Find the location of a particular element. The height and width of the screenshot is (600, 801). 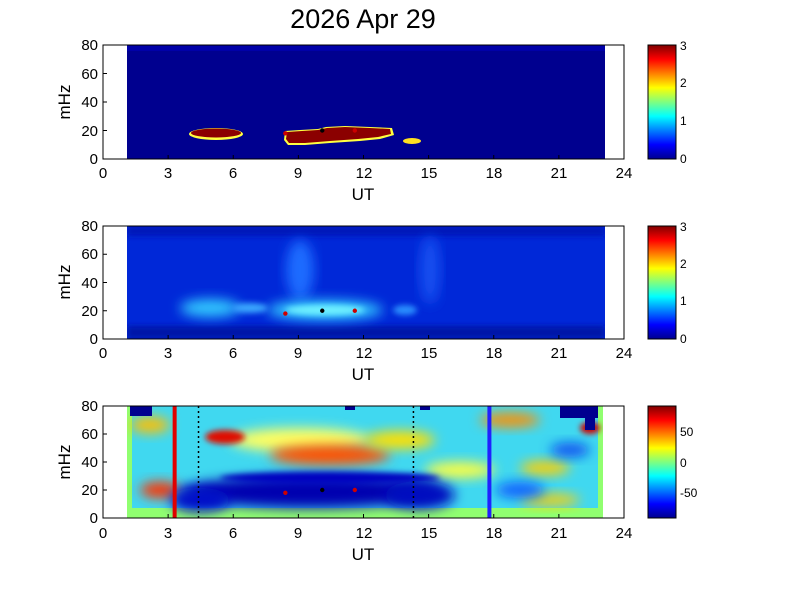

panel-2-event-marker is located at coordinates (322, 310).